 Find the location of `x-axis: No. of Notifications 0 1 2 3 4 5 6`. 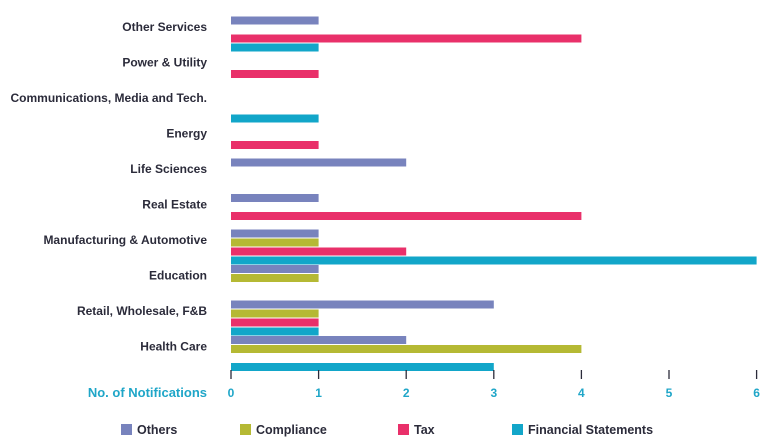

x-axis: No. of Notifications 0 1 2 3 4 5 6 is located at coordinates (424, 385).